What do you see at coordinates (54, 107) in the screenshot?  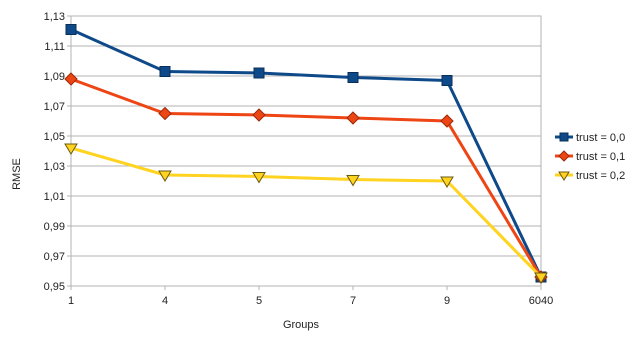 I see `y-tick-label: 1,07` at bounding box center [54, 107].